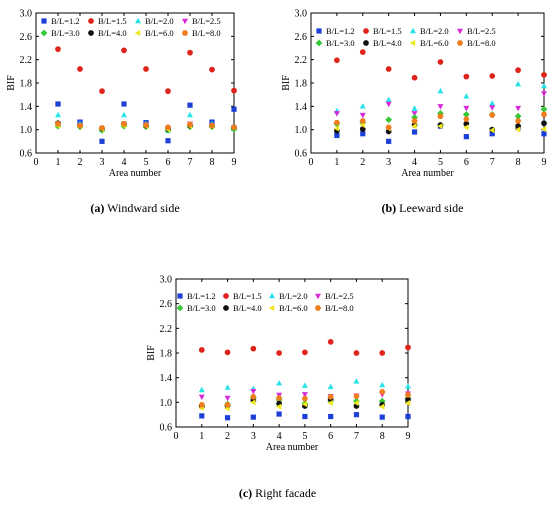 Image resolution: width=550 pixels, height=512 pixels. Describe the element at coordinates (159, 33) in the screenshot. I see `legend-label: B/L=6.0` at that location.